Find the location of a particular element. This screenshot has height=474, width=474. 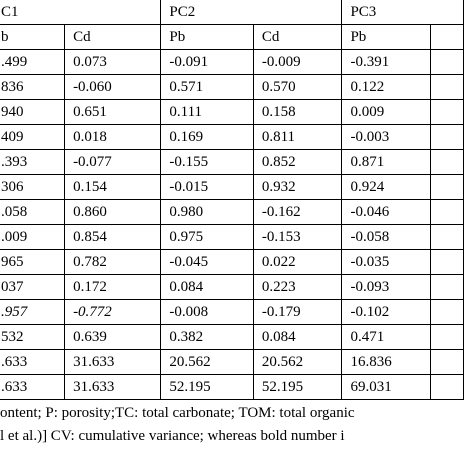

table-row: 306 0.154 -0.015 0.932 0.924 is located at coordinates (232, 187).